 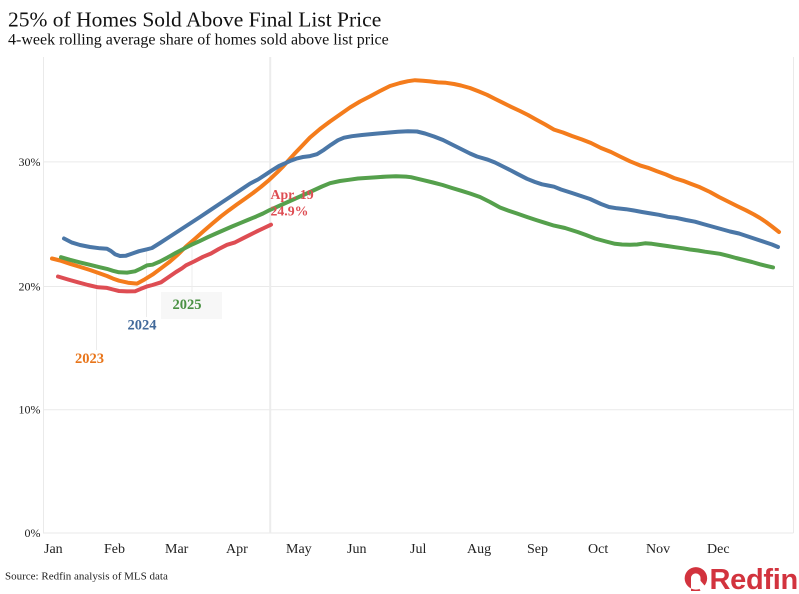 What do you see at coordinates (194, 20) in the screenshot?
I see `svg-text:25% of Homes Sold Above Final: 25% of Homes Sold Above Final List Price` at bounding box center [194, 20].